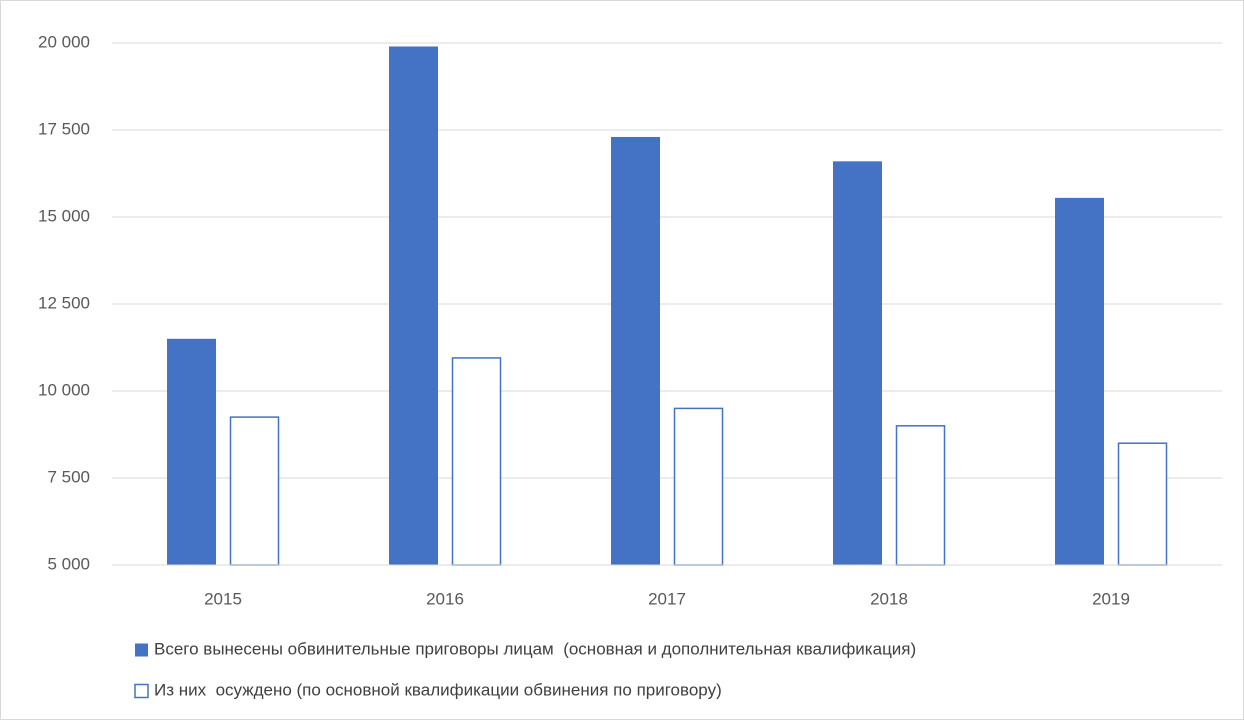  I want to click on y-tick-label: 20 000, so click(64, 41).